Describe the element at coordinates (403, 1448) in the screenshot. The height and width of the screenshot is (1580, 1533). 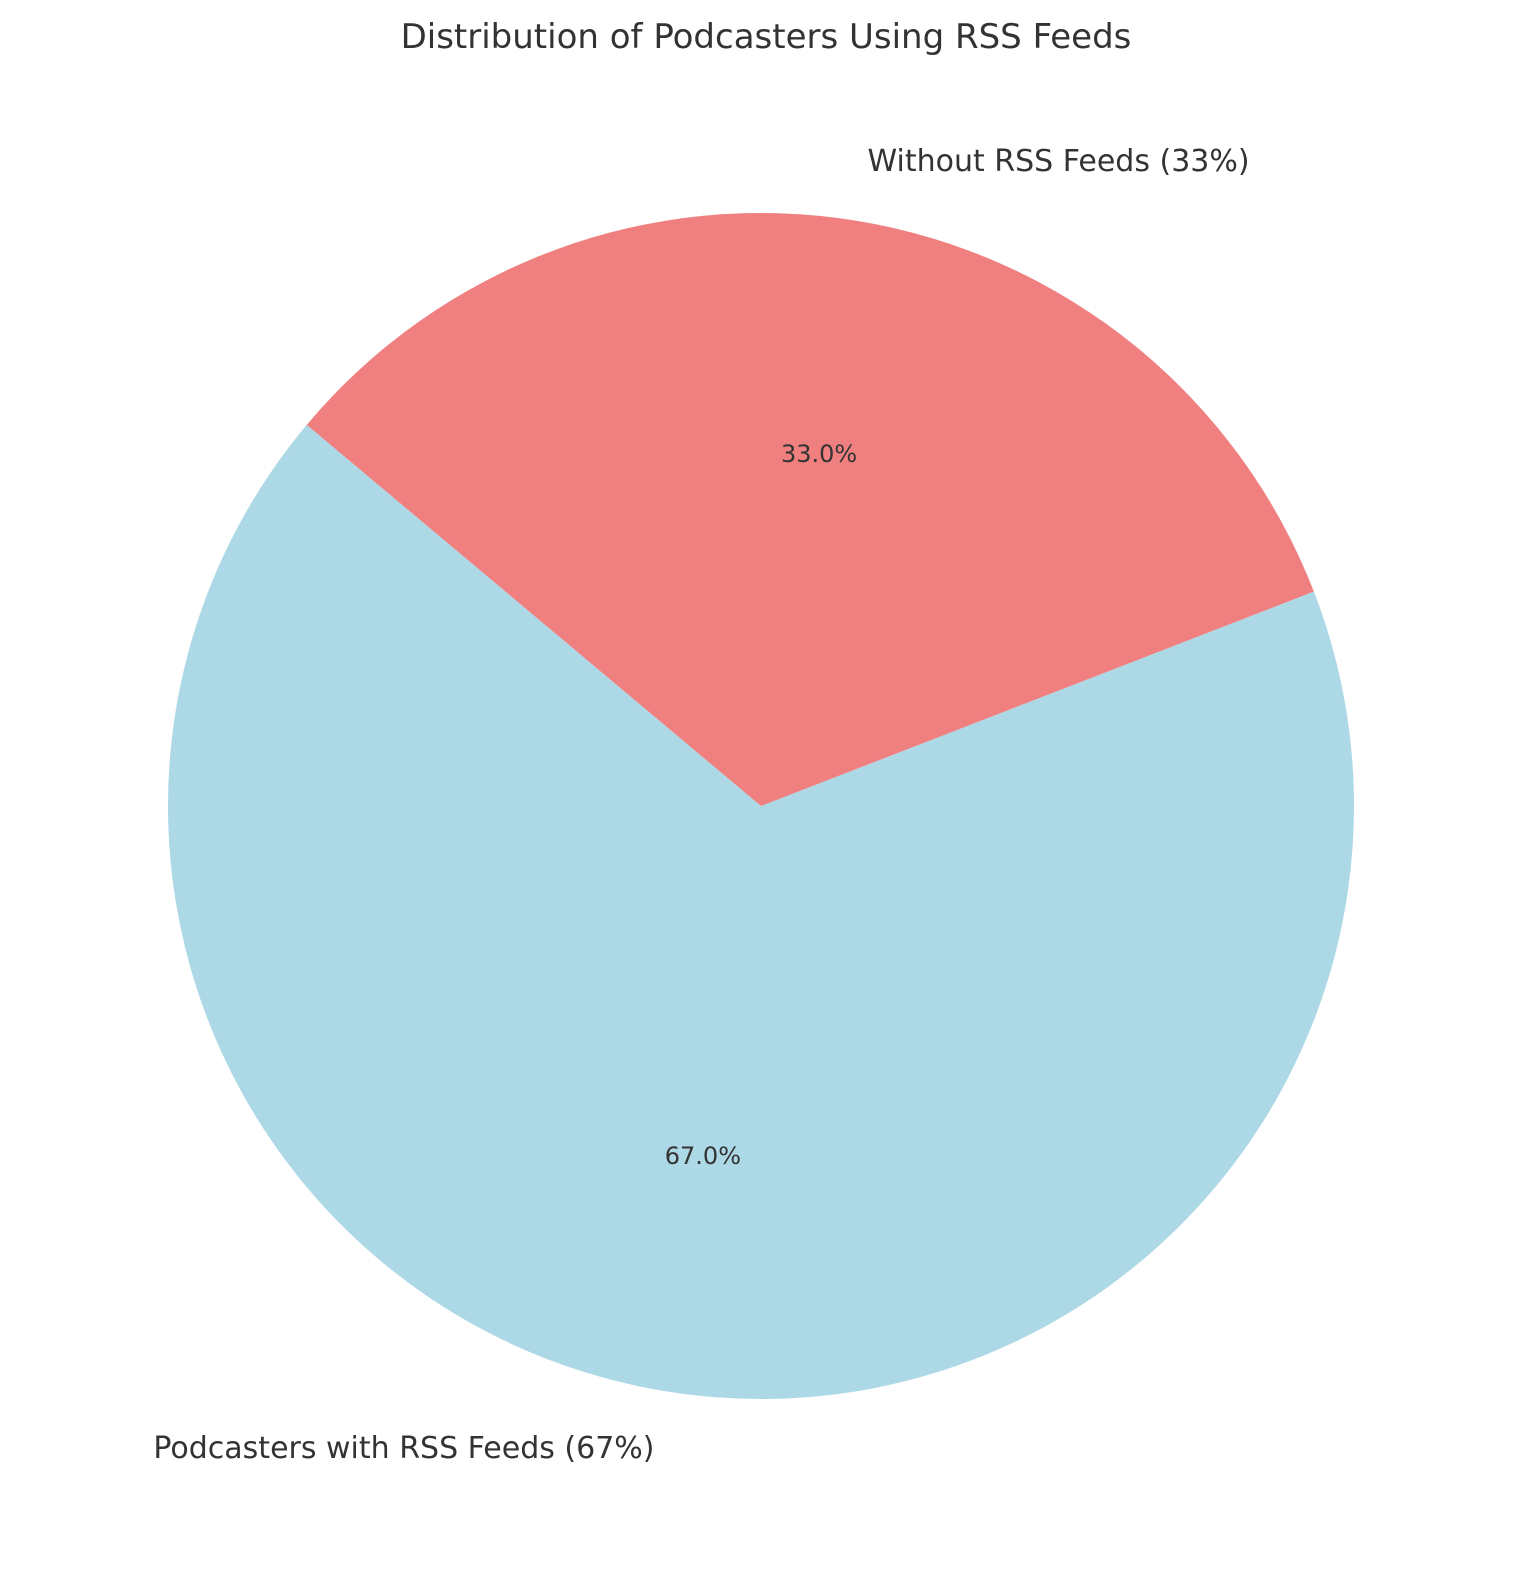
I see `slice-label-0: Podcasters with RSS Feeds (67%)` at that location.